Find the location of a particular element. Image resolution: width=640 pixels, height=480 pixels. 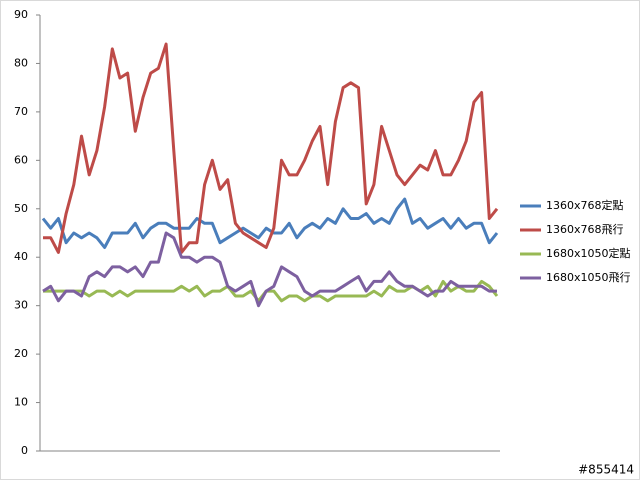

y-tick-label: 50 is located at coordinates (21, 208).